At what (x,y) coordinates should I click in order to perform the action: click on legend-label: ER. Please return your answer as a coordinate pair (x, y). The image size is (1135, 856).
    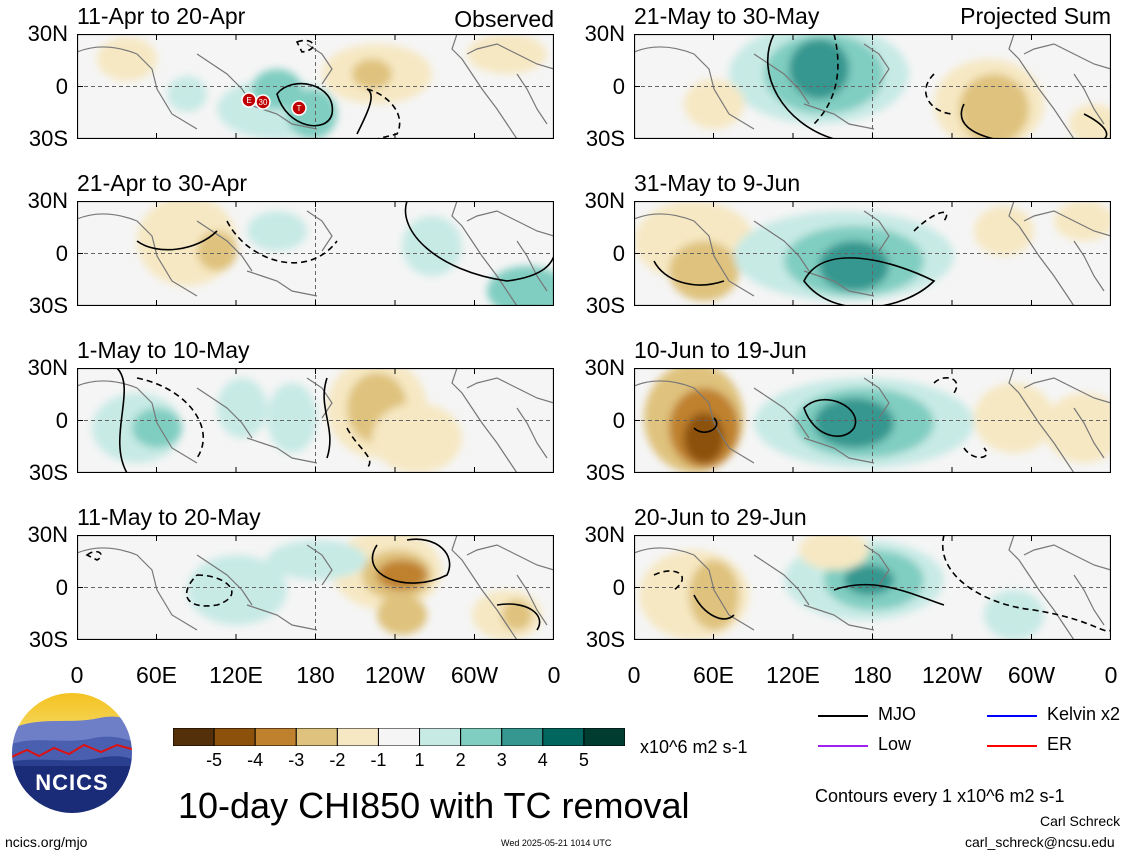
    Looking at the image, I should click on (1060, 744).